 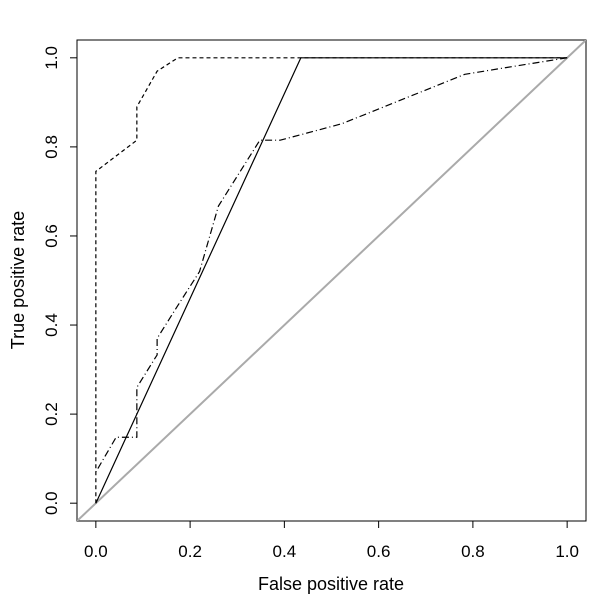 I want to click on y-axis-title: True positive rate, so click(x=18, y=280).